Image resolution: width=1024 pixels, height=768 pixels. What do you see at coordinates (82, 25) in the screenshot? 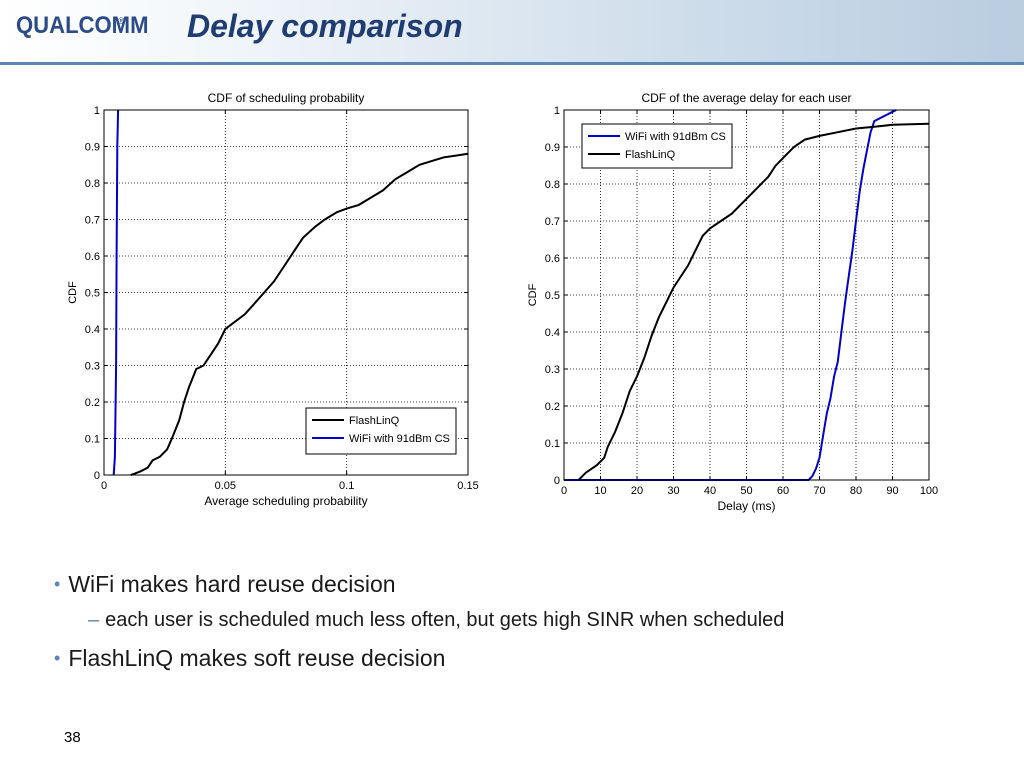
I see `qualcomm-logo: QUALCOMM` at bounding box center [82, 25].